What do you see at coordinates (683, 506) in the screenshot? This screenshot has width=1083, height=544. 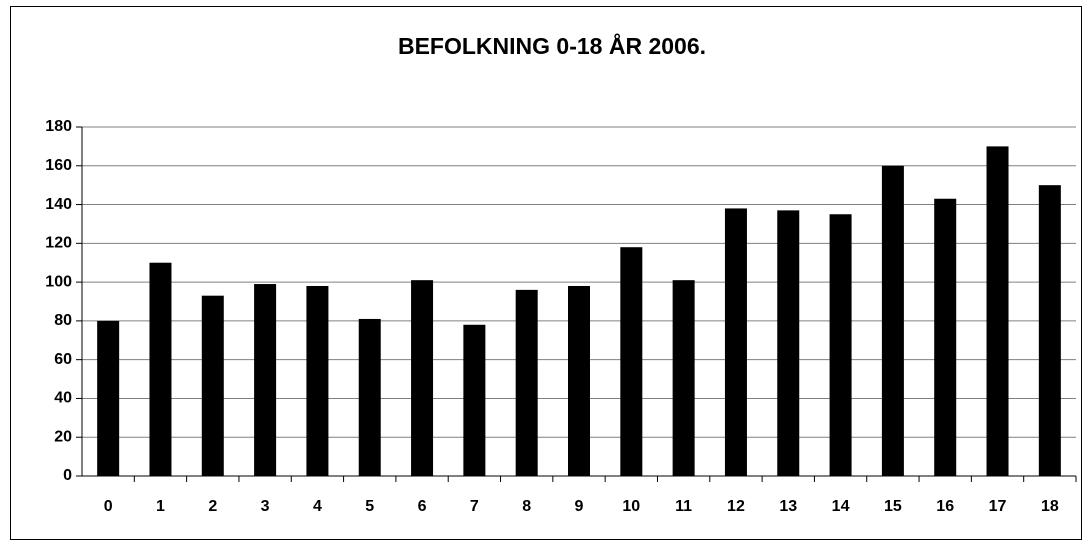 I see `x-tick-label: 11` at bounding box center [683, 506].